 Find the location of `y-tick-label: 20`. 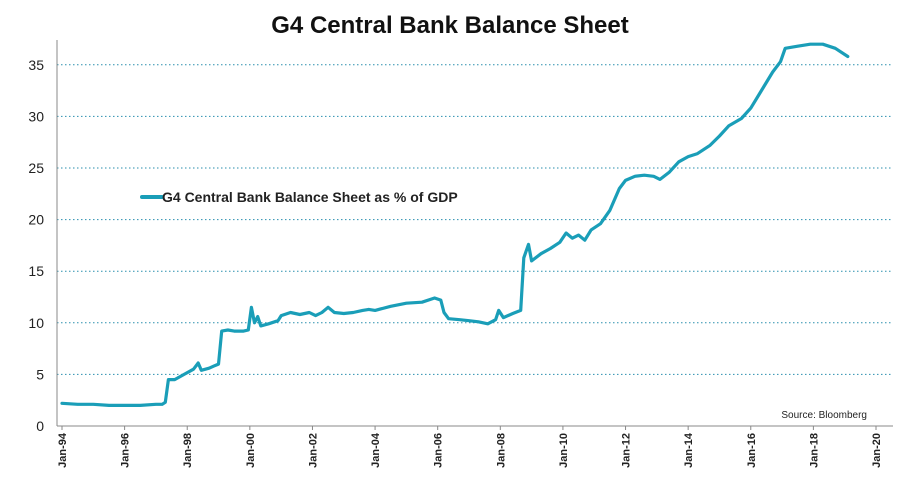

y-tick-label: 20 is located at coordinates (36, 220).